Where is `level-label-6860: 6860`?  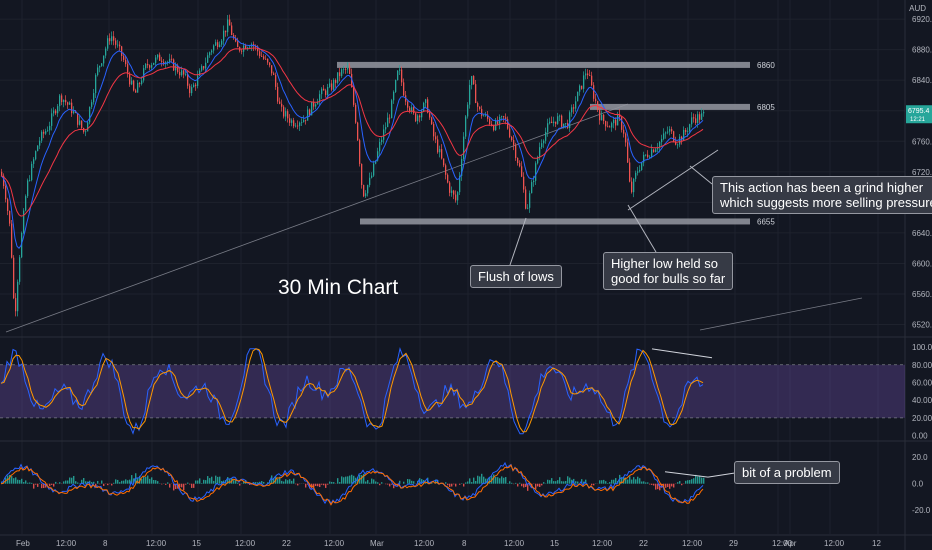
level-label-6860: 6860 is located at coordinates (766, 65).